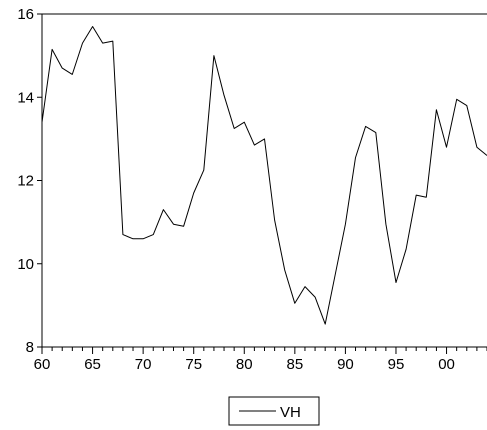  I want to click on x-tick-label: 75, so click(193, 364).